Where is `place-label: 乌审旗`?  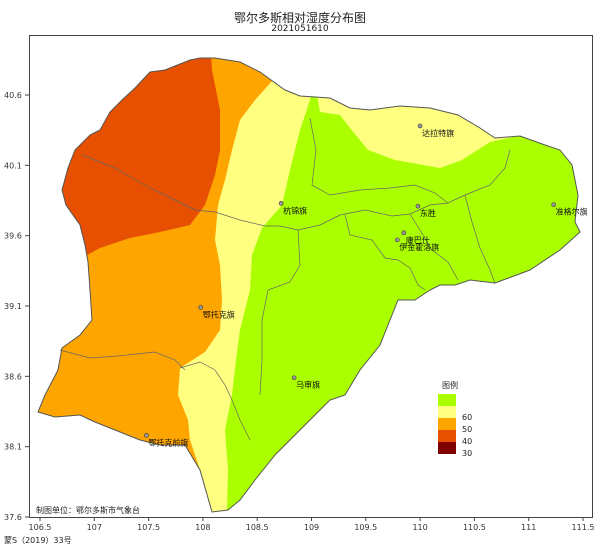 place-label: 乌审旗 is located at coordinates (308, 385).